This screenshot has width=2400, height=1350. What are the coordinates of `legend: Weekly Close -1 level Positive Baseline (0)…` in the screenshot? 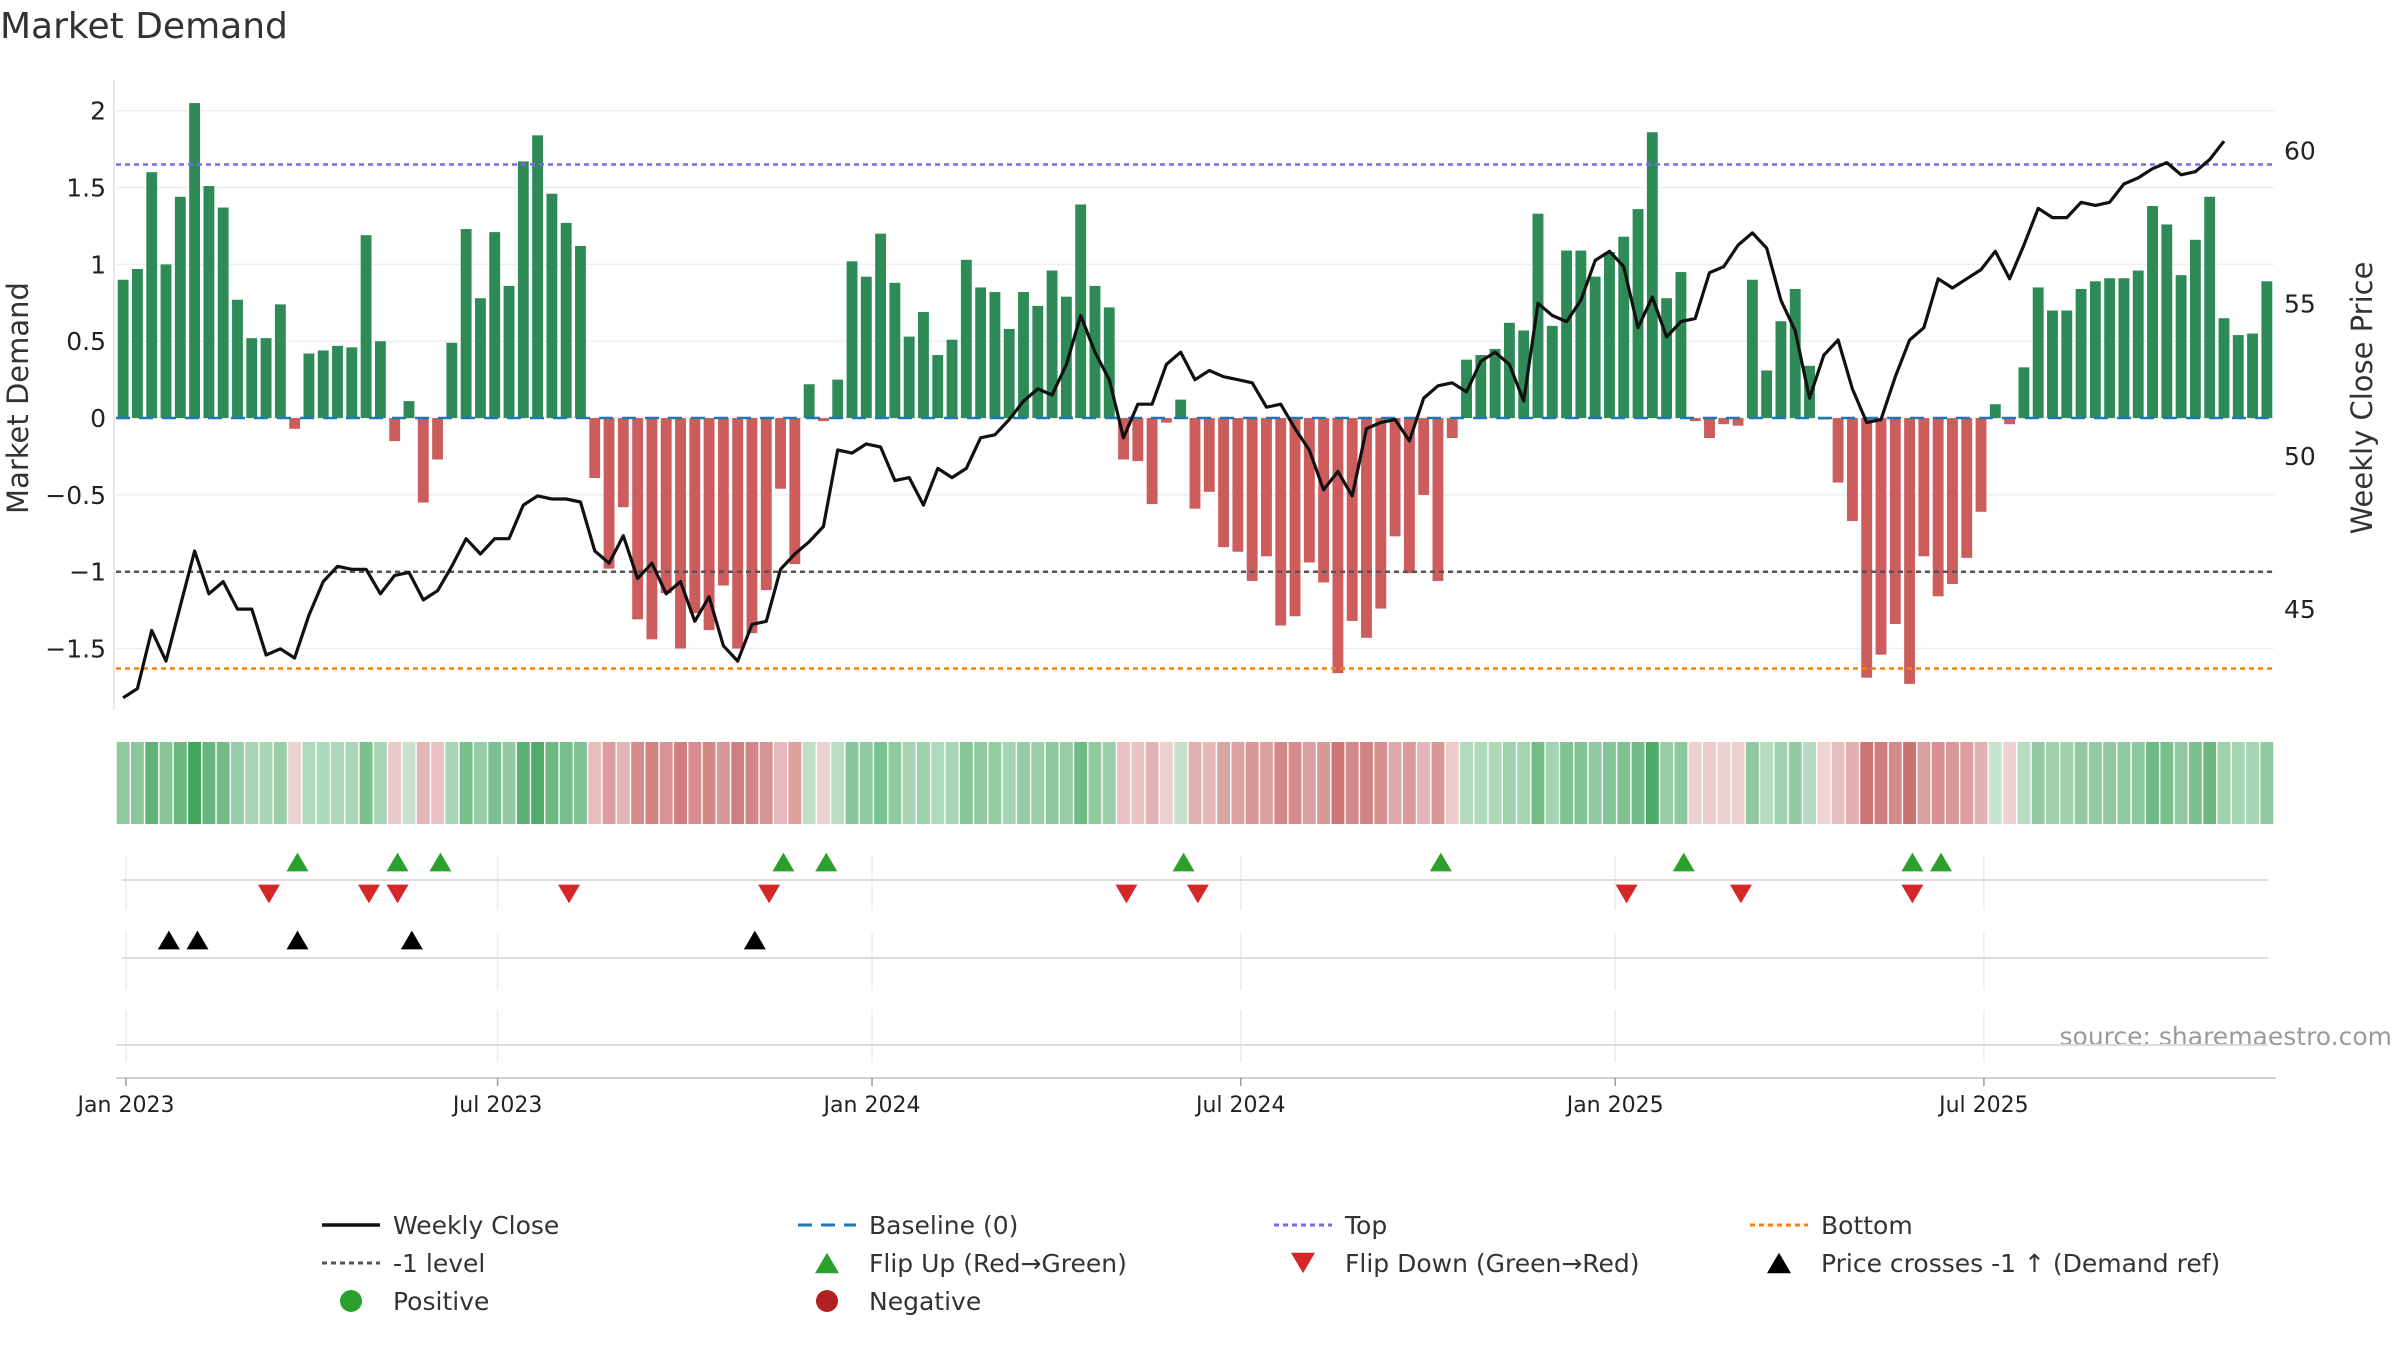 It's located at (1271, 1263).